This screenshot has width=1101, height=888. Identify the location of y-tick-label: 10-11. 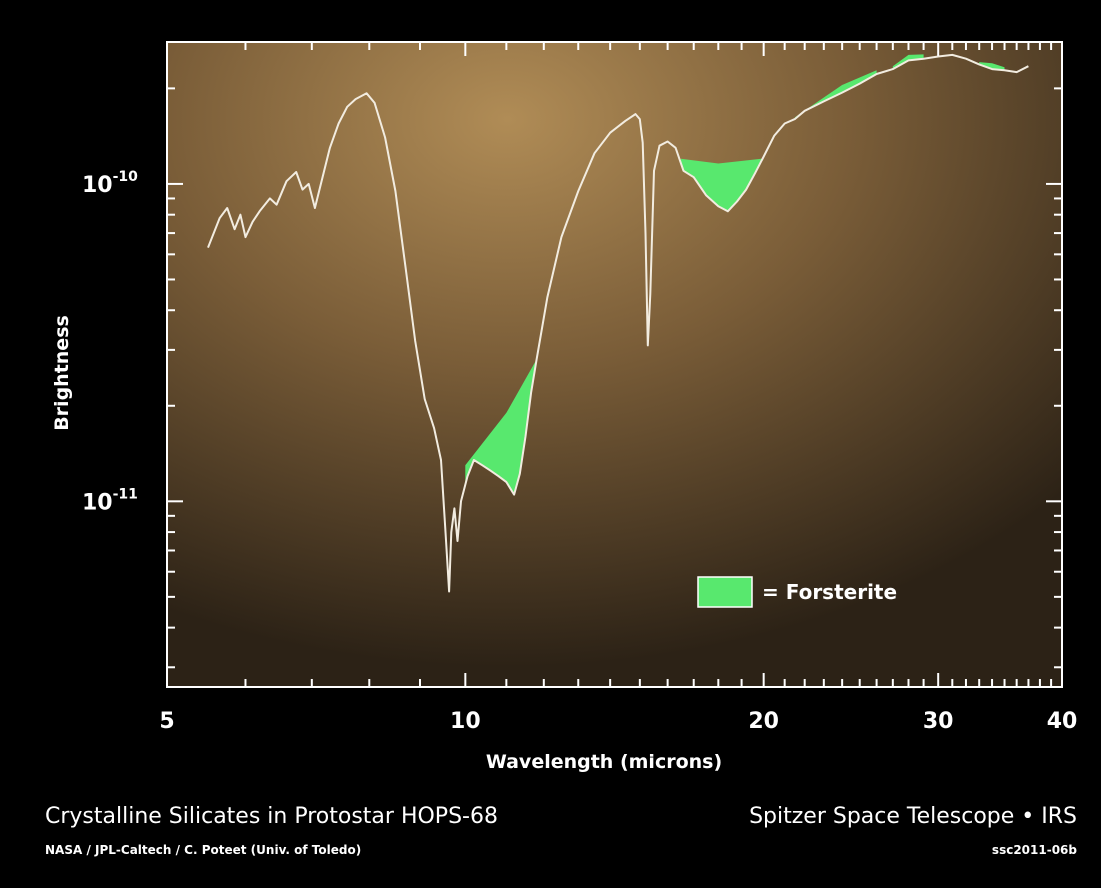
(110, 500).